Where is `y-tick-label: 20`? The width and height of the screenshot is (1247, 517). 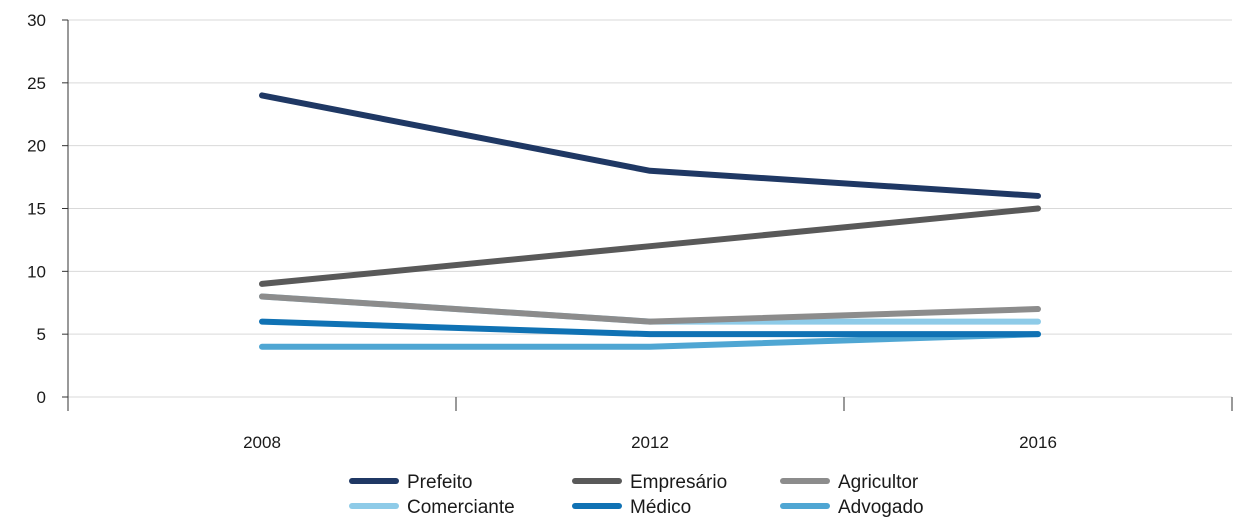 y-tick-label: 20 is located at coordinates (36, 146).